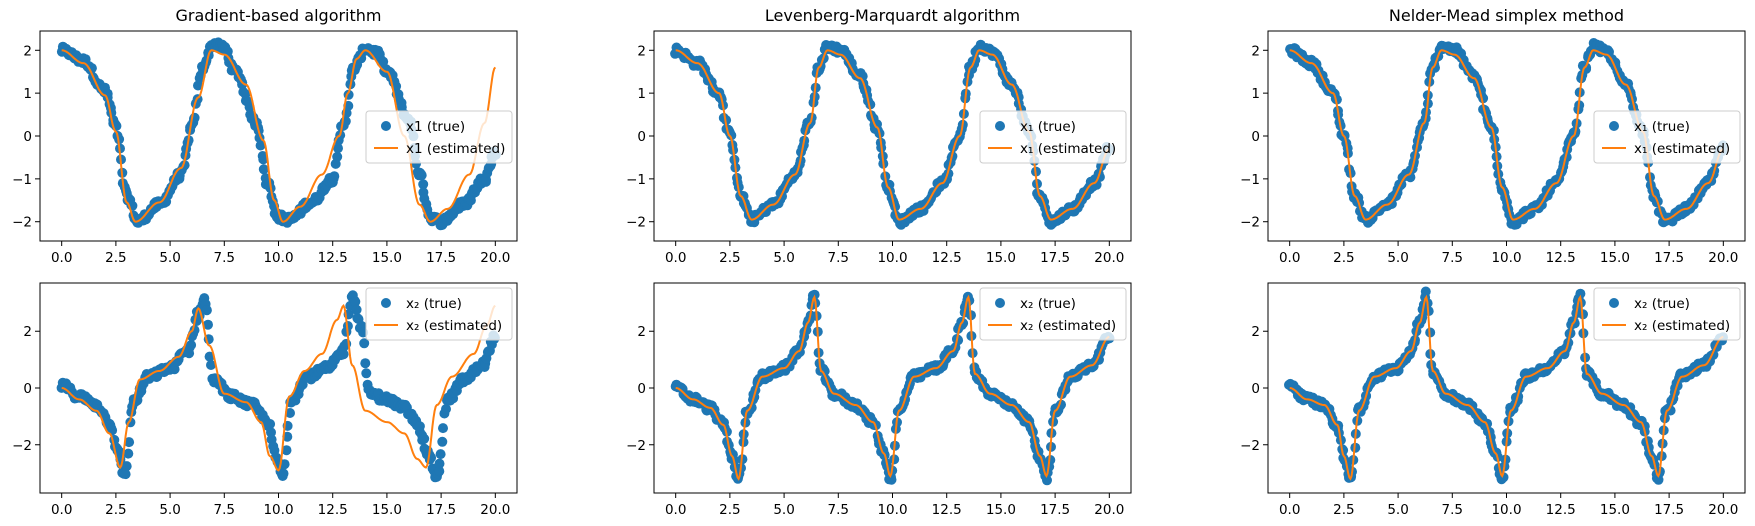 The width and height of the screenshot is (1755, 526). I want to click on legend: x1 (true) x1 (estimated), so click(439, 137).